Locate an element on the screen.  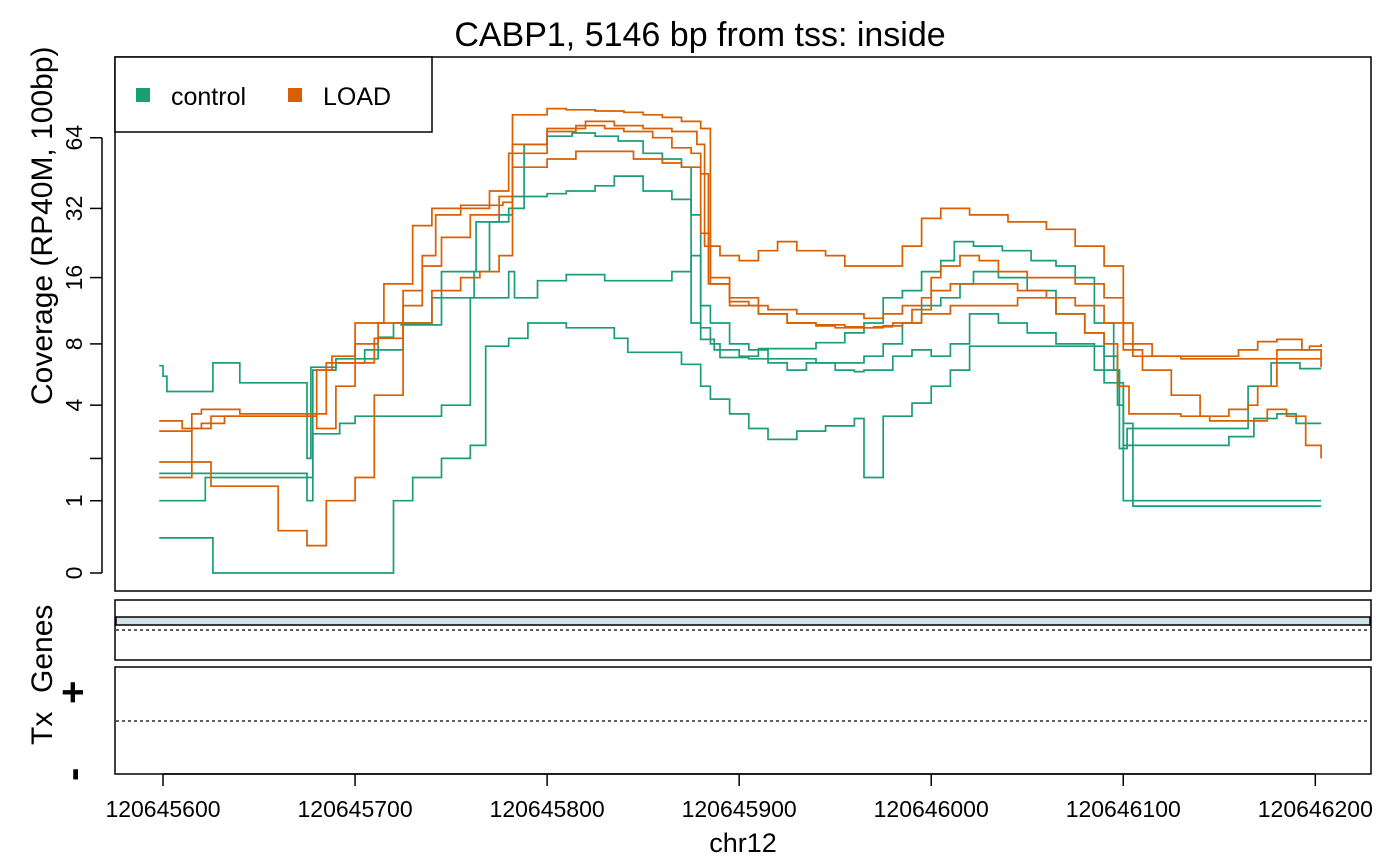
y-tick-label-3: 8 is located at coordinates (74, 344).